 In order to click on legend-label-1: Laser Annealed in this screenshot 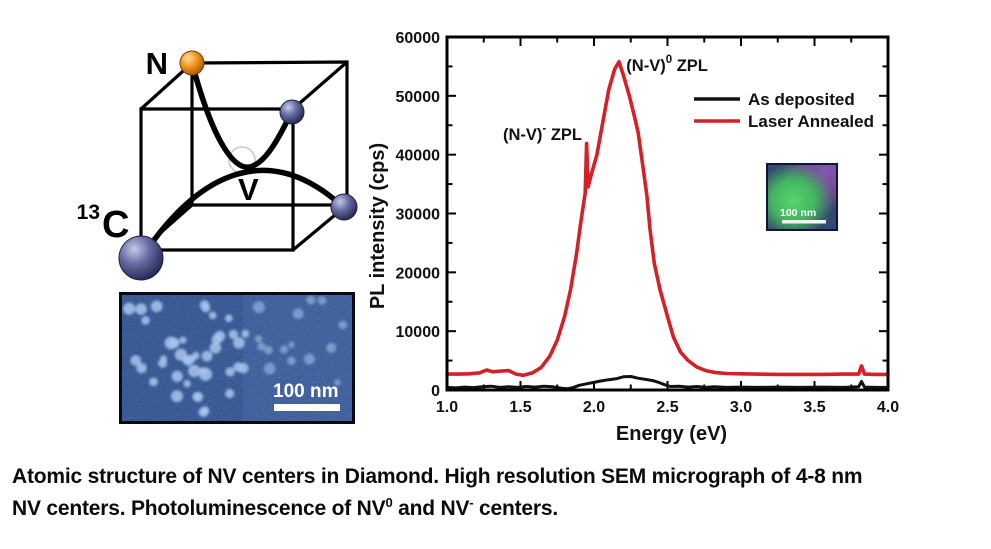, I will do `click(811, 121)`.